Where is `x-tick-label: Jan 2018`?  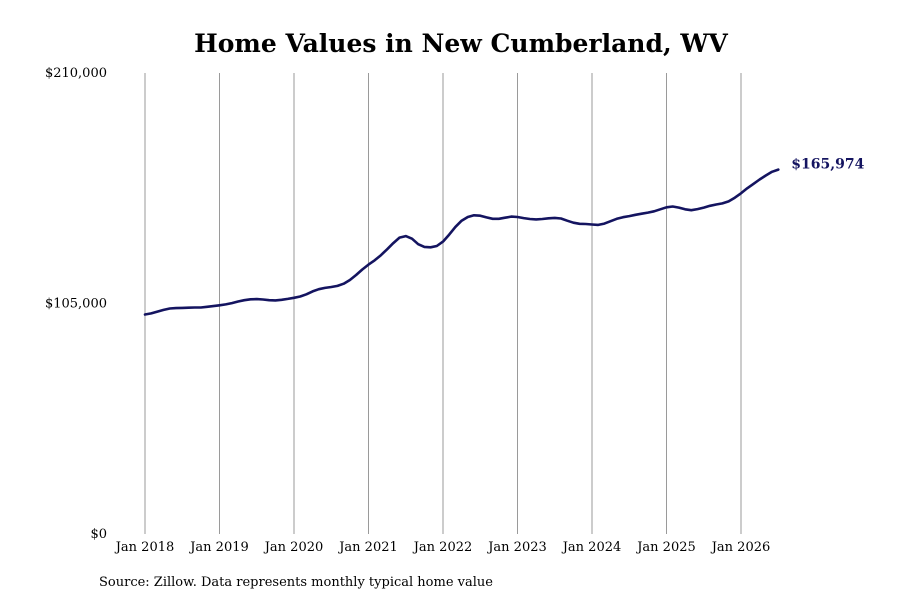
x-tick-label: Jan 2018 is located at coordinates (144, 547).